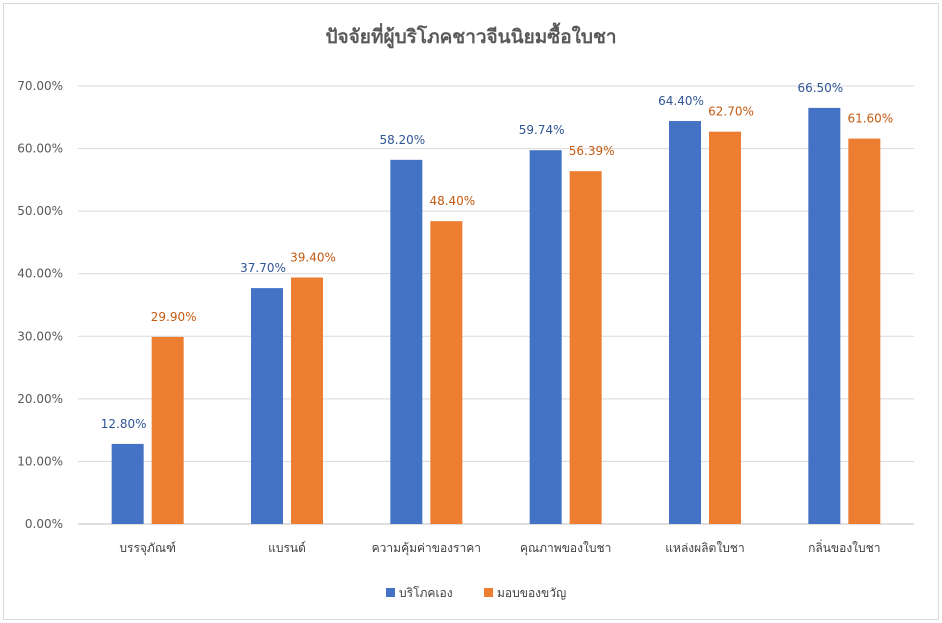 The image size is (942, 623). Describe the element at coordinates (820, 88) in the screenshot. I see `data-label: 66.50%` at that location.